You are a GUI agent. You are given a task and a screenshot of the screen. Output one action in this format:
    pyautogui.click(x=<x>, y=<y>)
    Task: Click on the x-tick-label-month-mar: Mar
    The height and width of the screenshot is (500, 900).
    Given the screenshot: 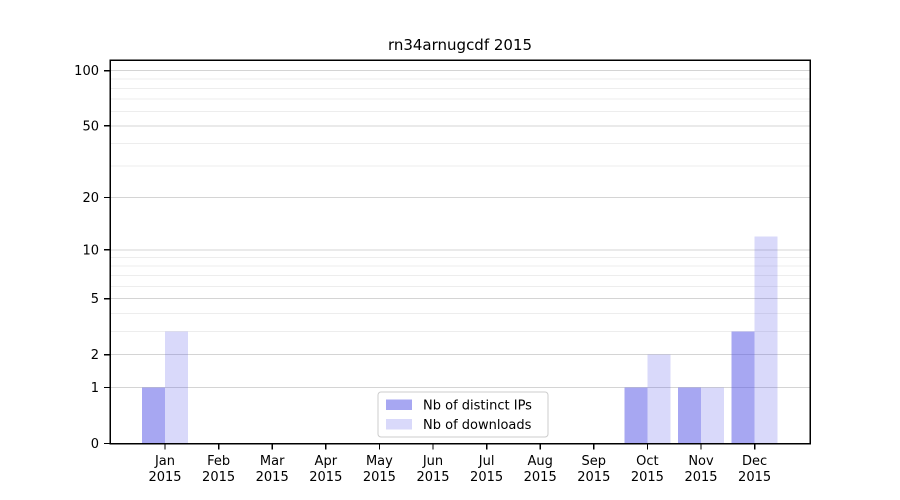 What is the action you would take?
    pyautogui.click(x=272, y=461)
    